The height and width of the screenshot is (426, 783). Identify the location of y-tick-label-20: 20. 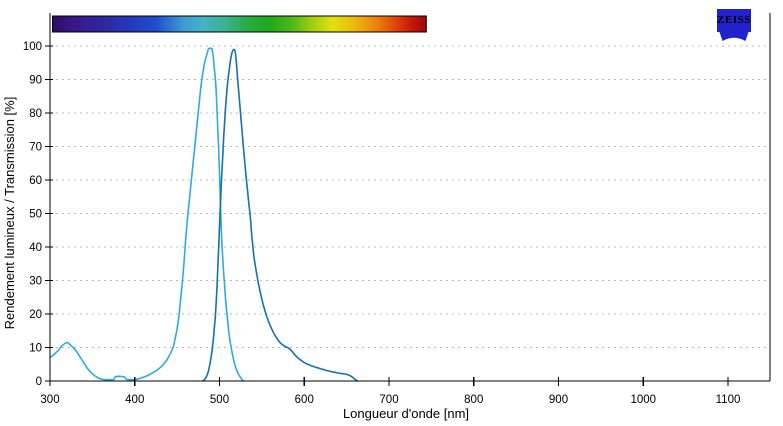
(35, 315).